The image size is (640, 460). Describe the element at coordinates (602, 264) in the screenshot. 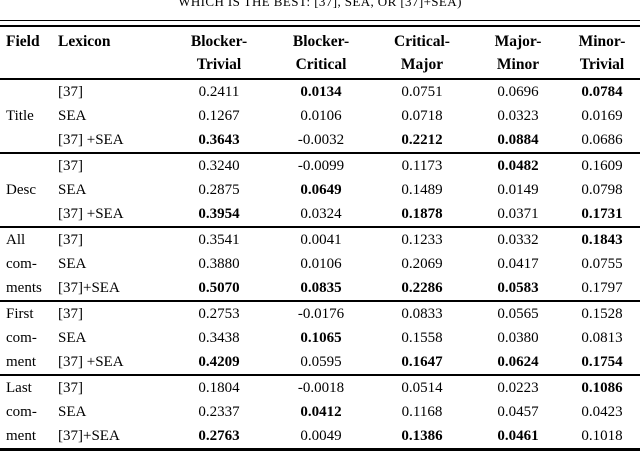

I see `value-cell: 0.0755` at that location.